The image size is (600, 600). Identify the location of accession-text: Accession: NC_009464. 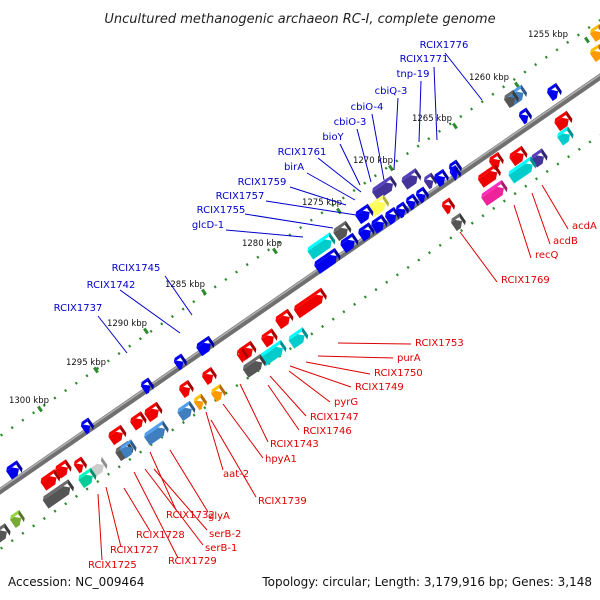
(76, 582).